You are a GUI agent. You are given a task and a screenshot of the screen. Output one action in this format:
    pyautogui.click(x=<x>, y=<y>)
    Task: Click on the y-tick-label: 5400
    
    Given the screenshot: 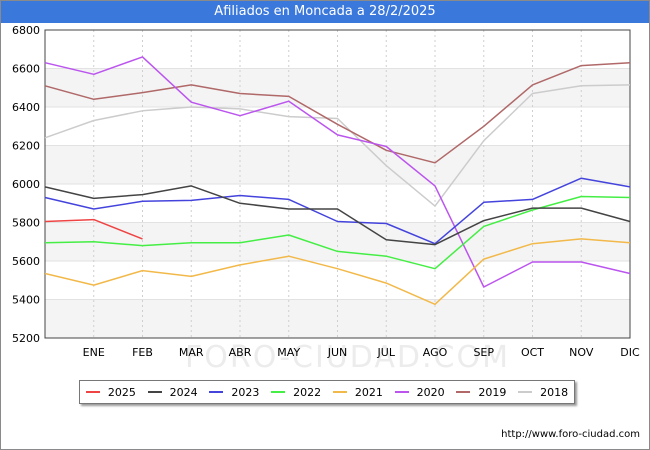 What is the action you would take?
    pyautogui.click(x=26, y=300)
    